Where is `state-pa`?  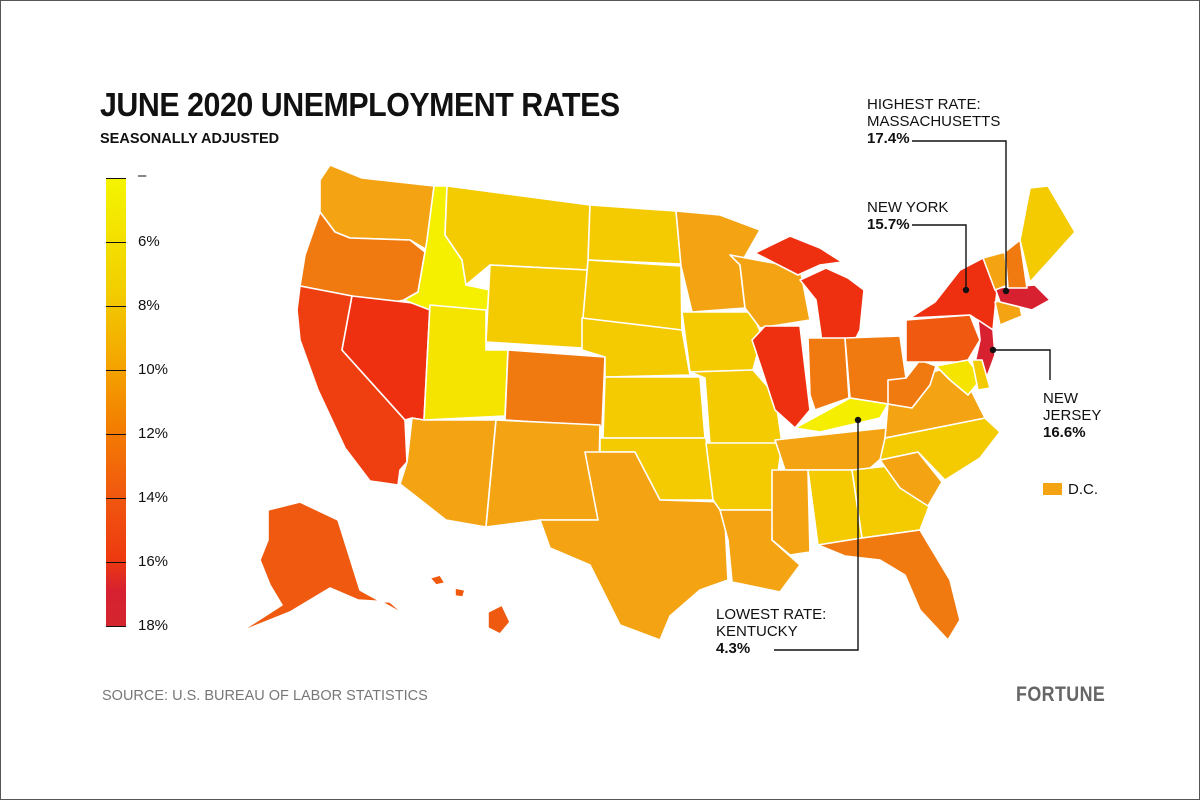
state-pa is located at coordinates (943, 338).